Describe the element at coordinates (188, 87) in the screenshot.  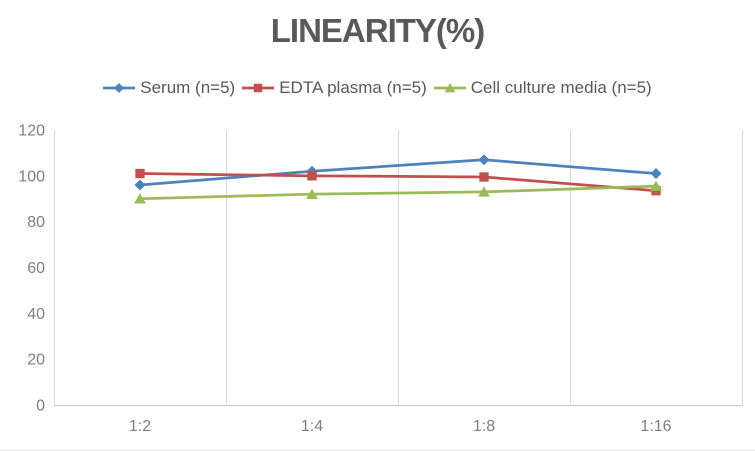
I see `legend-label: Serum (n=5)` at that location.